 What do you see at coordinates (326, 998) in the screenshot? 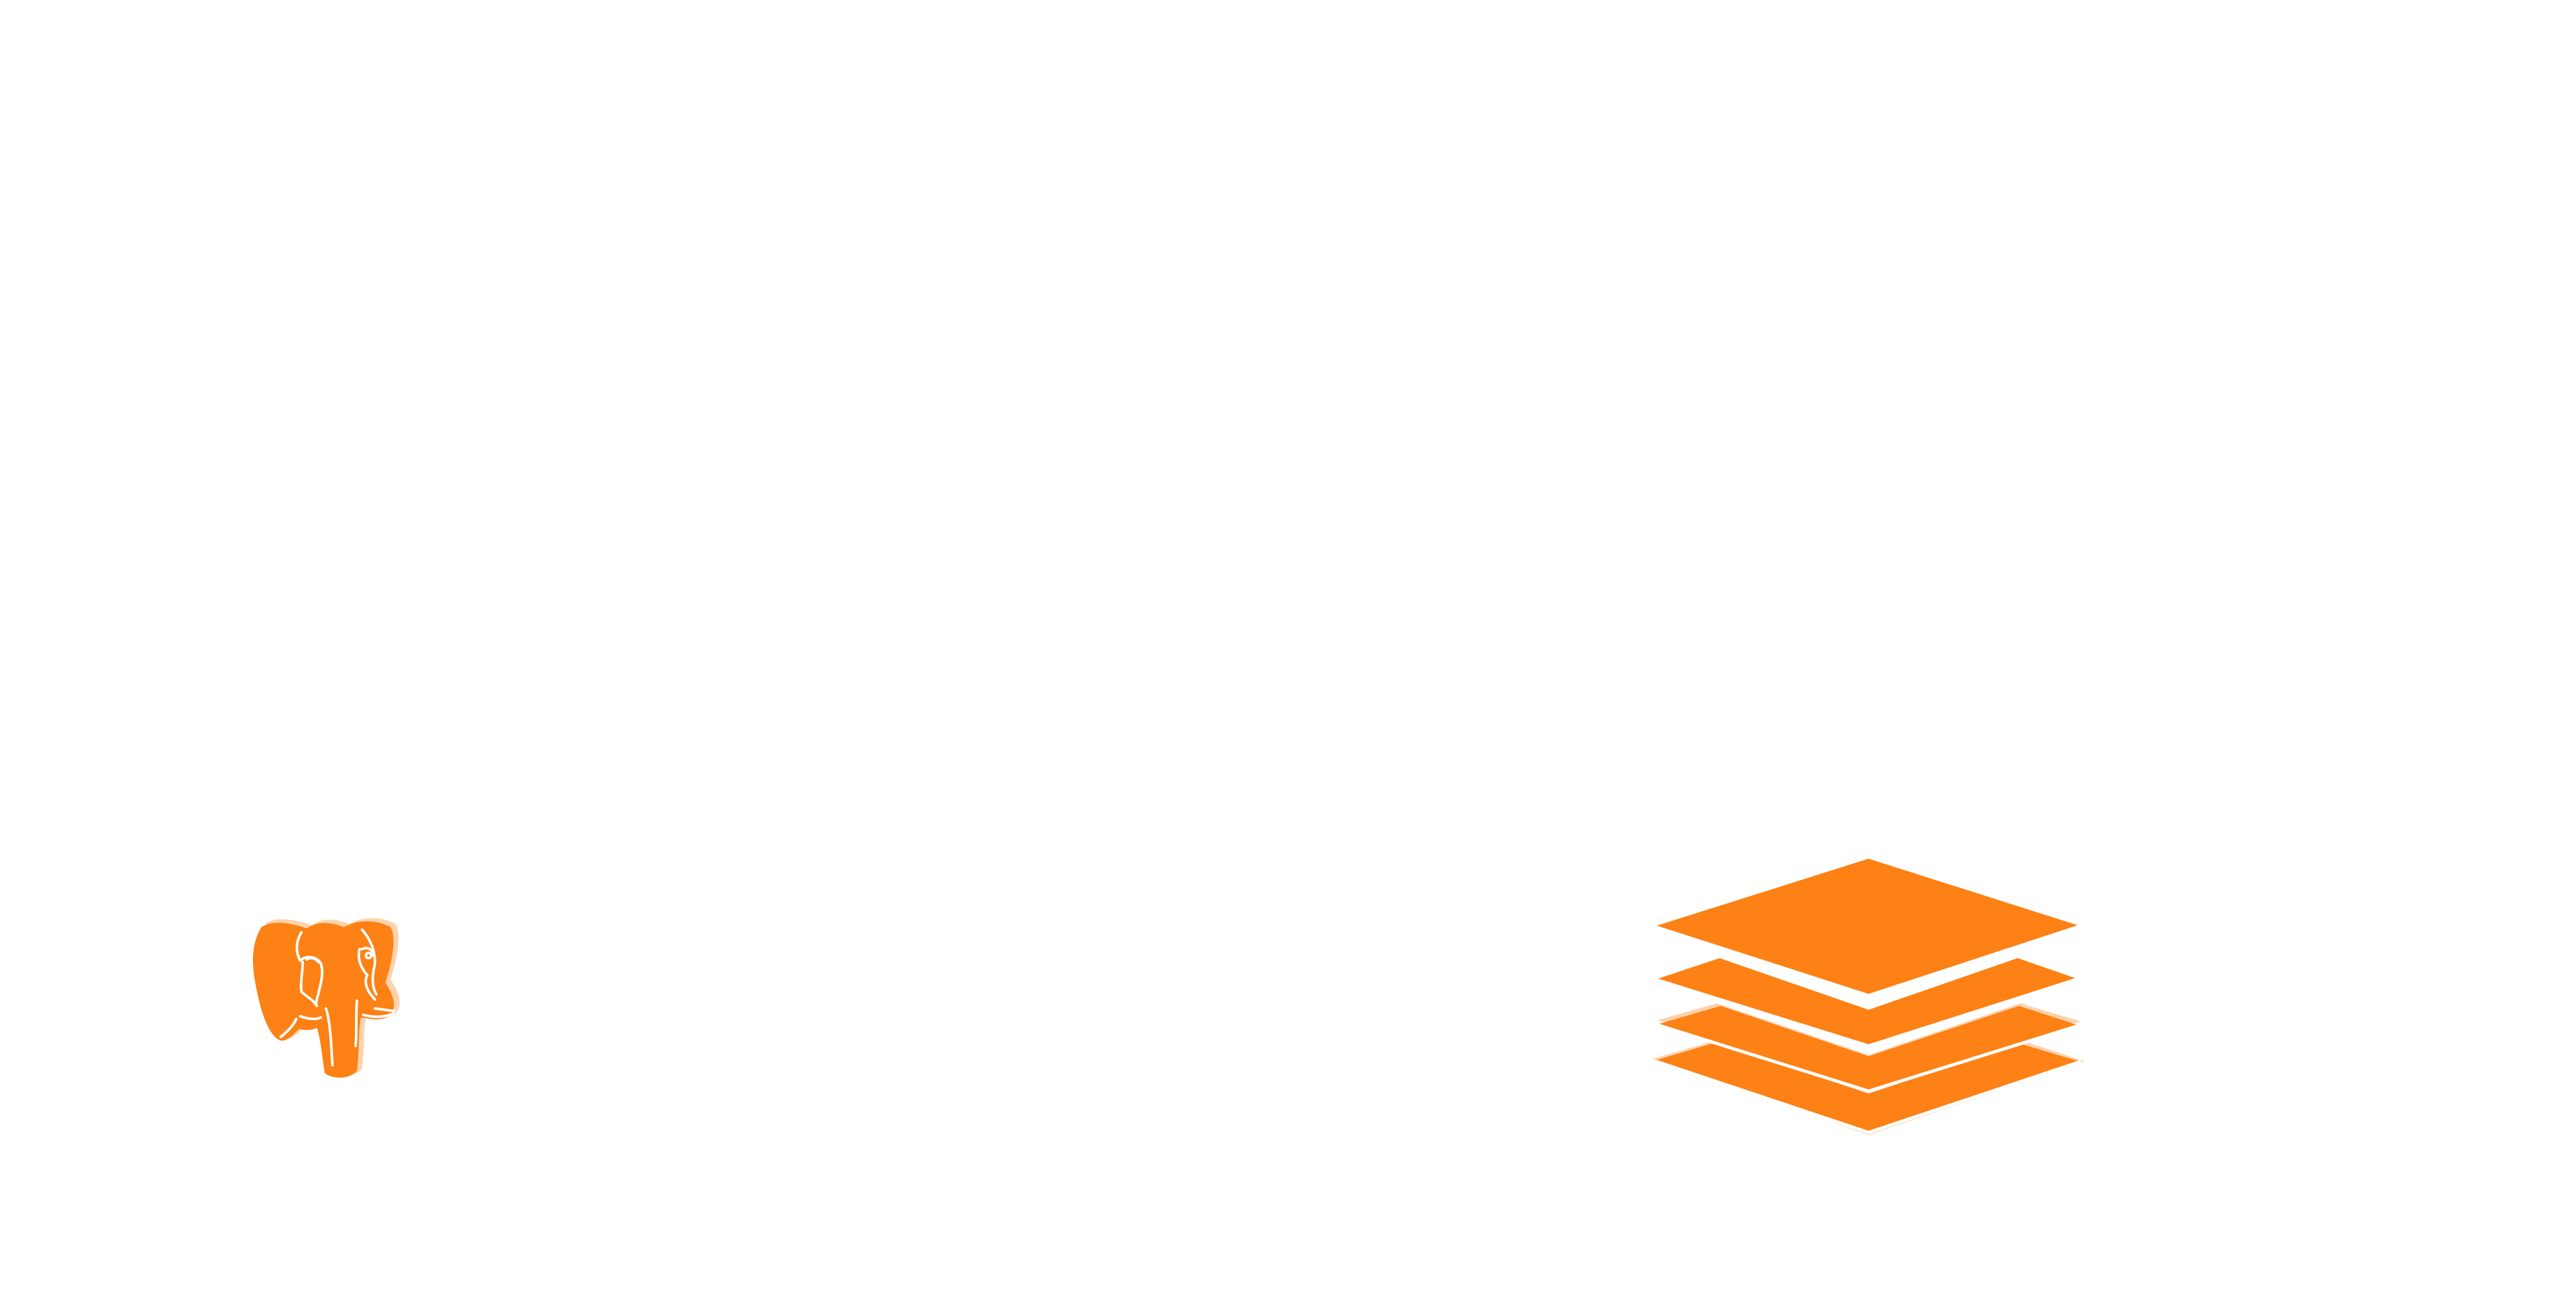
I see `postgresql-elephant-icon` at bounding box center [326, 998].